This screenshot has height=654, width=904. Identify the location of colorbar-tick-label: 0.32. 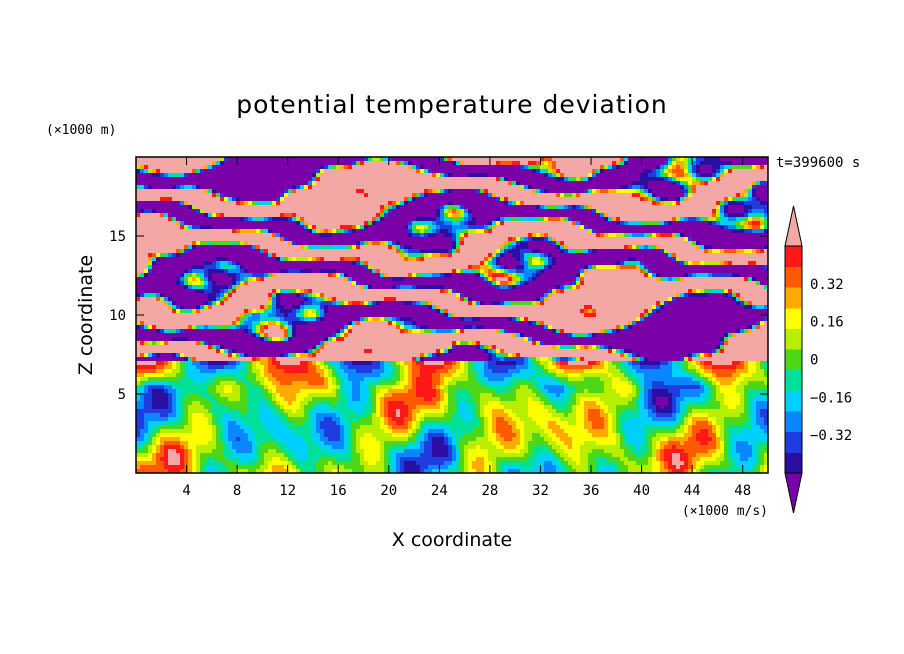
(827, 285).